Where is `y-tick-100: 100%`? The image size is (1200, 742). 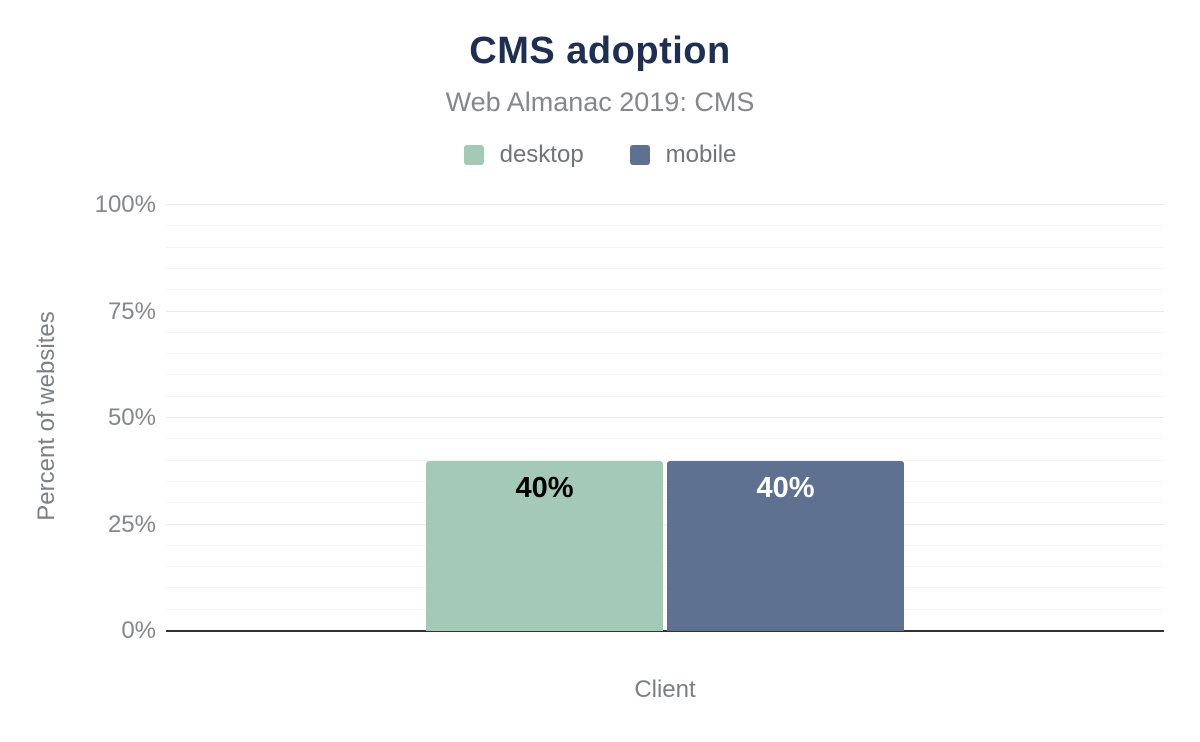 y-tick-100: 100% is located at coordinates (125, 204).